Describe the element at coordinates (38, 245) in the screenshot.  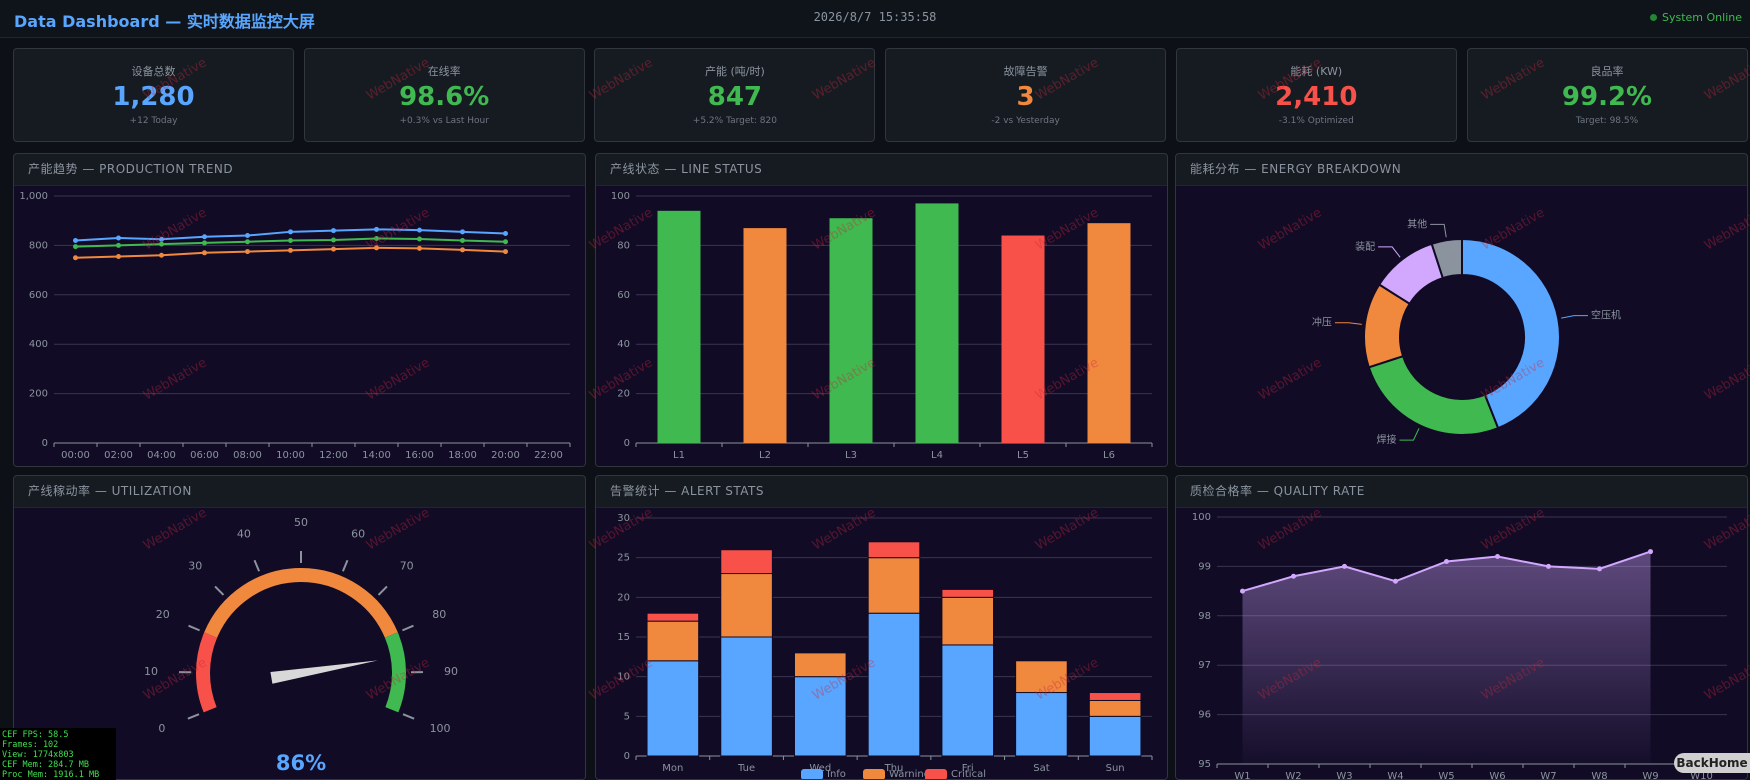
I see `y-tick-label: 800` at that location.